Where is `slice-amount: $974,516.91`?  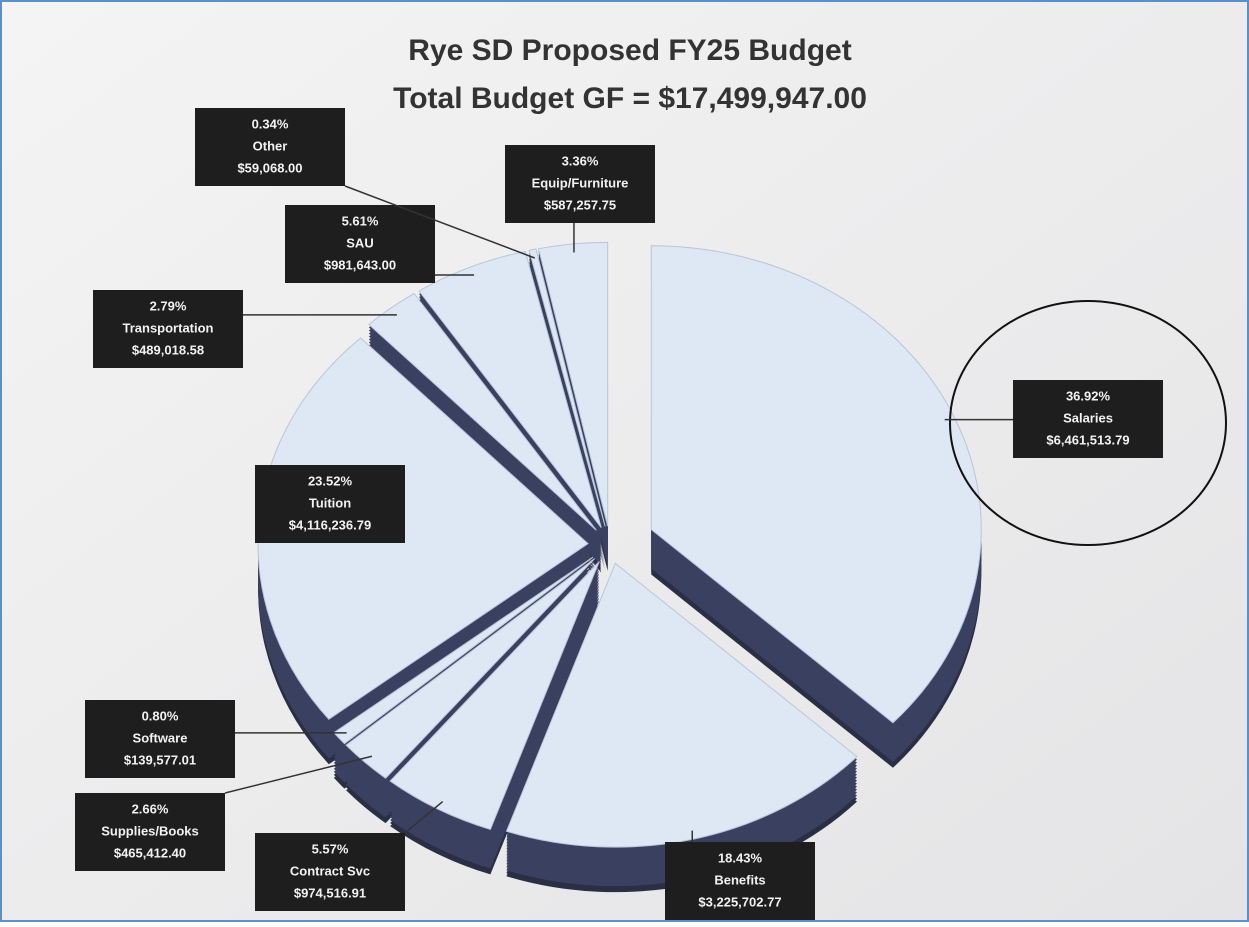 slice-amount: $974,516.91 is located at coordinates (330, 892).